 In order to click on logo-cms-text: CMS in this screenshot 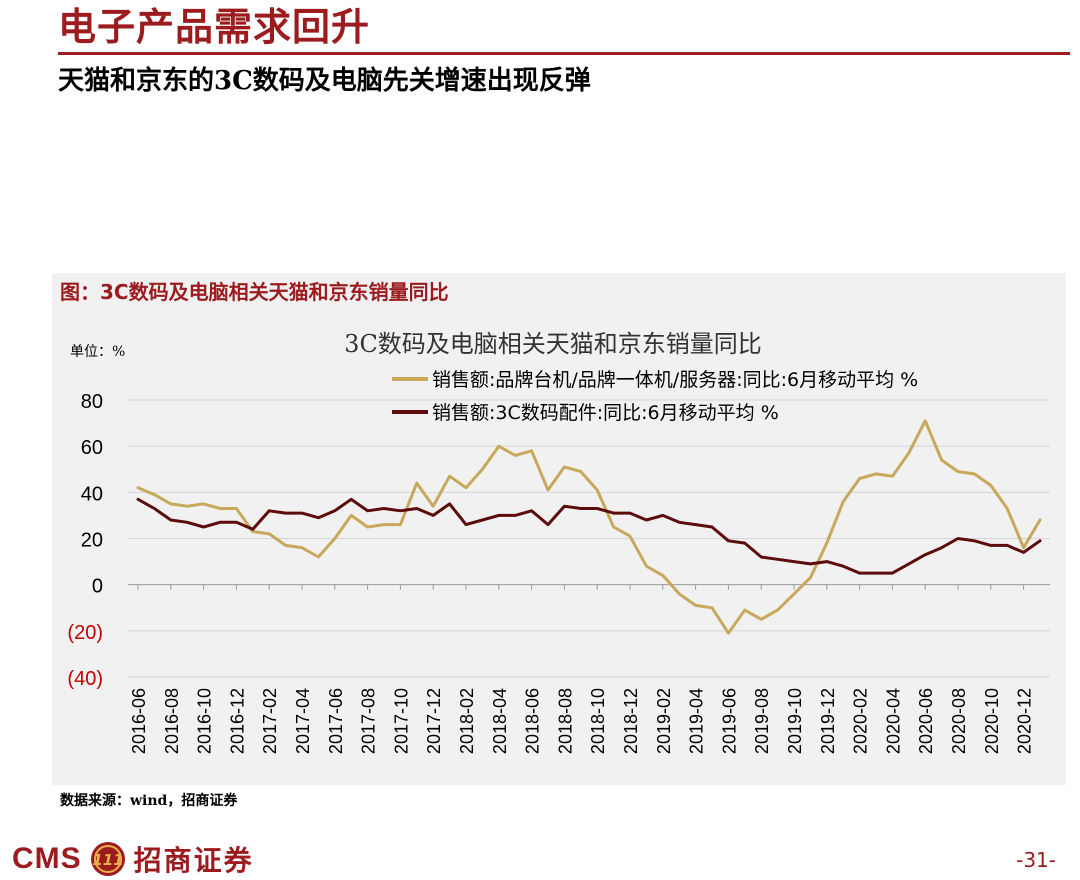, I will do `click(47, 858)`.